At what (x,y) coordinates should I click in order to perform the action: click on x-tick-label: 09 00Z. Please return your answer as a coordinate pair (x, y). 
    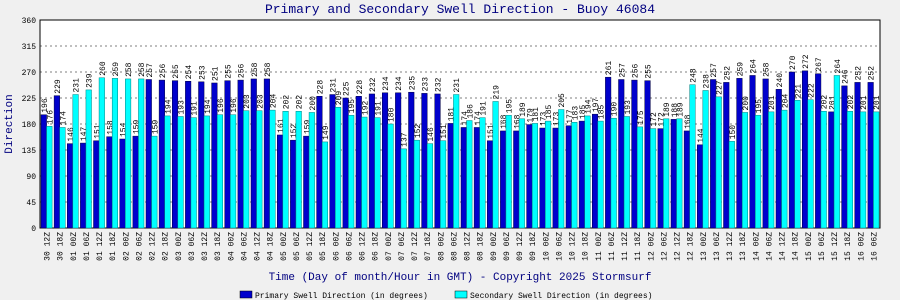
    Looking at the image, I should click on (494, 246).